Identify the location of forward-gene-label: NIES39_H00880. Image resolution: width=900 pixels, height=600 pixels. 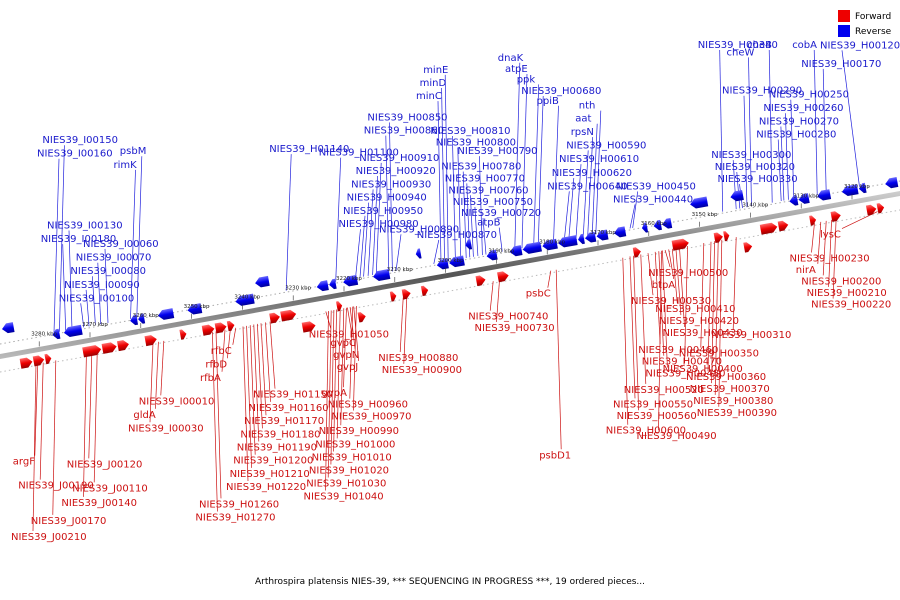
(418, 358).